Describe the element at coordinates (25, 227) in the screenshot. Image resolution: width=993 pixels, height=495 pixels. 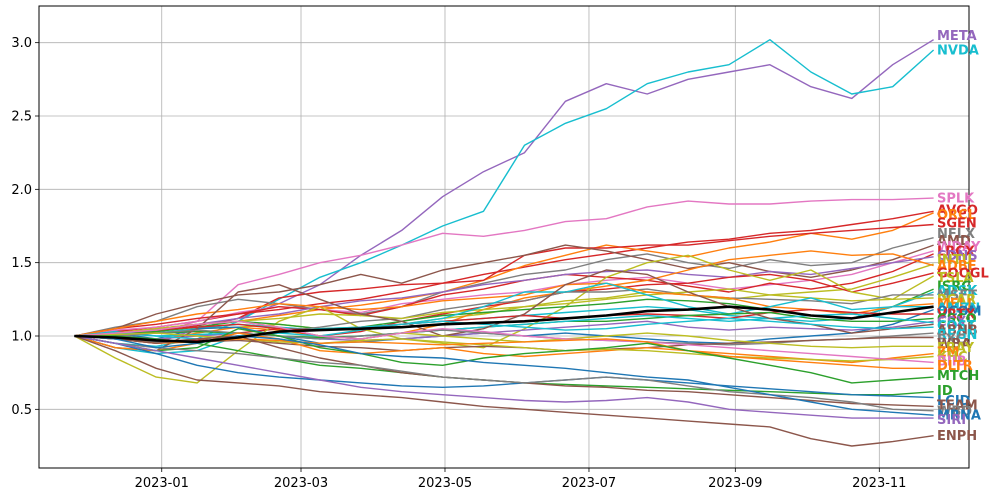
I see `y-axis: 0.5 1.0 1.5 2.0 2.5 3.0` at that location.